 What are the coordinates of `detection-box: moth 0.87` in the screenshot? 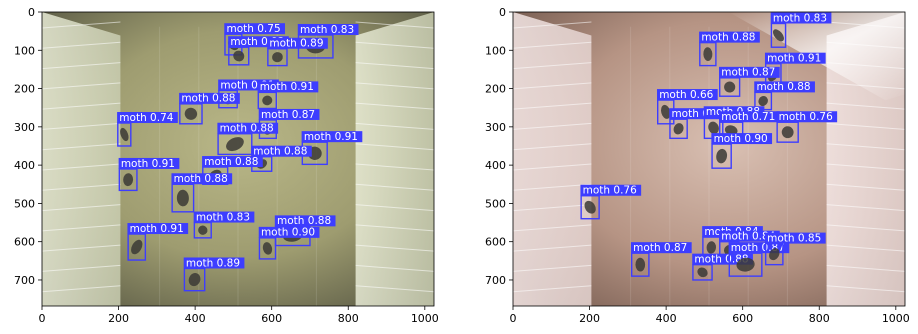 It's located at (749, 82).